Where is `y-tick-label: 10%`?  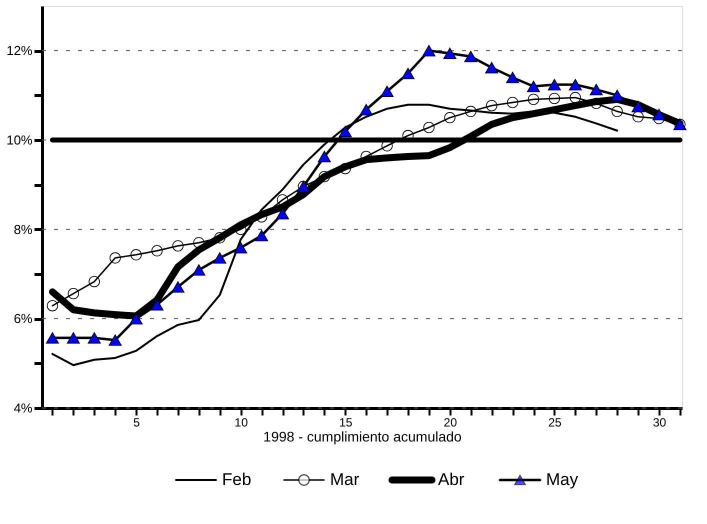
y-tick-label: 10% is located at coordinates (19, 140).